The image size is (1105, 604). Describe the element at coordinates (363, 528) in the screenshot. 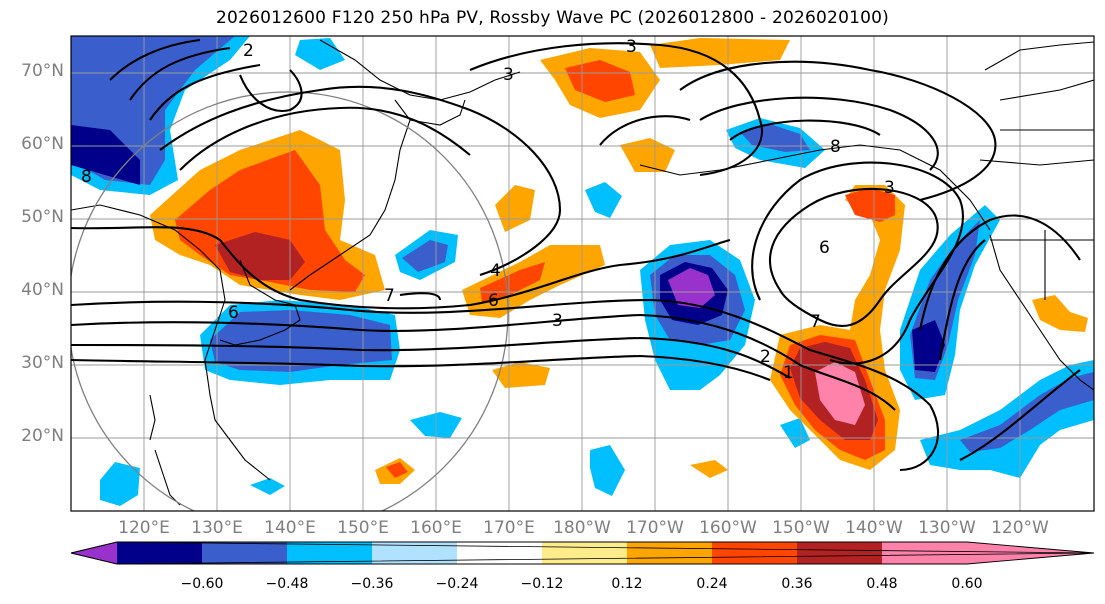

I see `lon-label: 150°E` at that location.